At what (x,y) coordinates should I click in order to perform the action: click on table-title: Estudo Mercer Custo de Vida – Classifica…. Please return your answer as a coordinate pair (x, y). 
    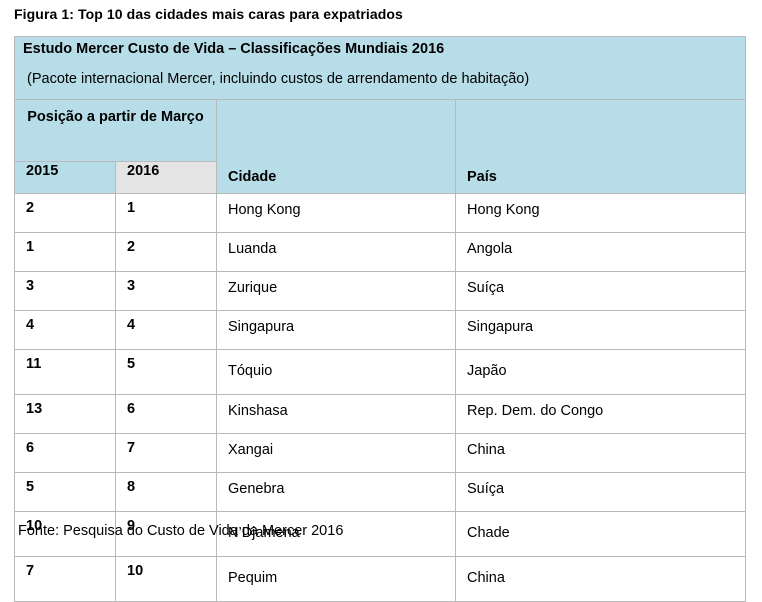
    Looking at the image, I should click on (380, 52).